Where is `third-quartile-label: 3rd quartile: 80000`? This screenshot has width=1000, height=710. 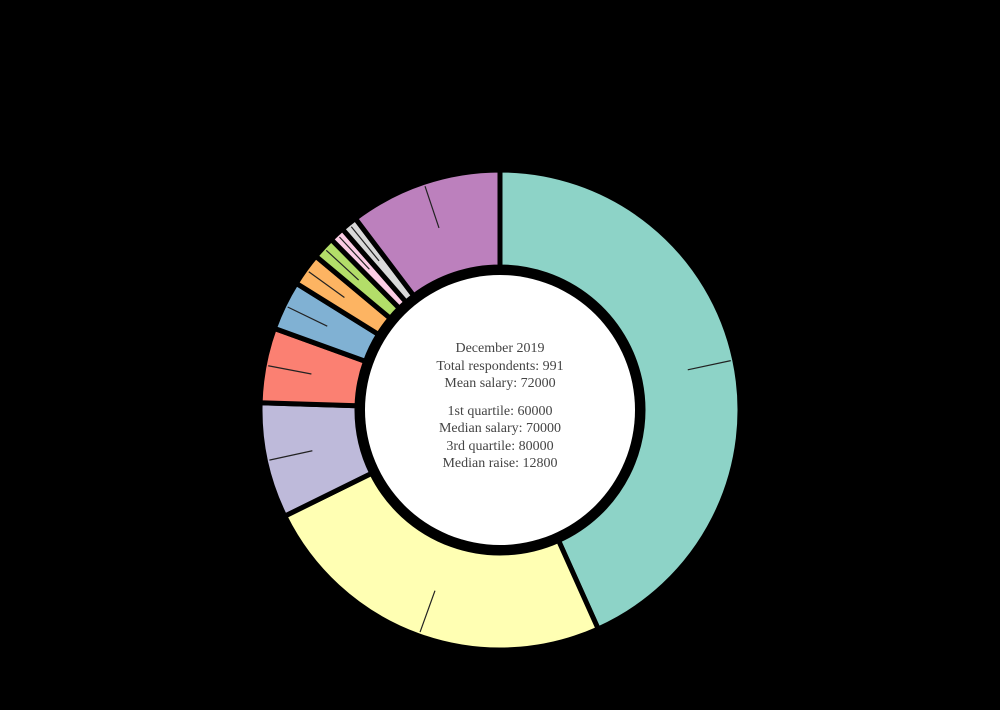 third-quartile-label: 3rd quartile: 80000 is located at coordinates (500, 446).